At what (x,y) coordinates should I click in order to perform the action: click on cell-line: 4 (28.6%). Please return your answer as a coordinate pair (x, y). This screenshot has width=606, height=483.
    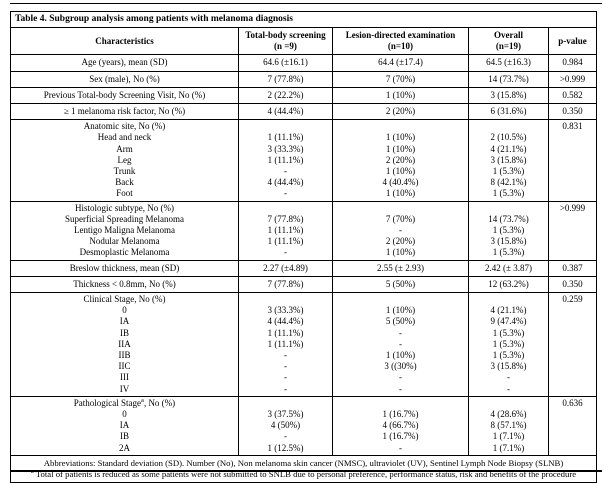
    Looking at the image, I should click on (508, 414).